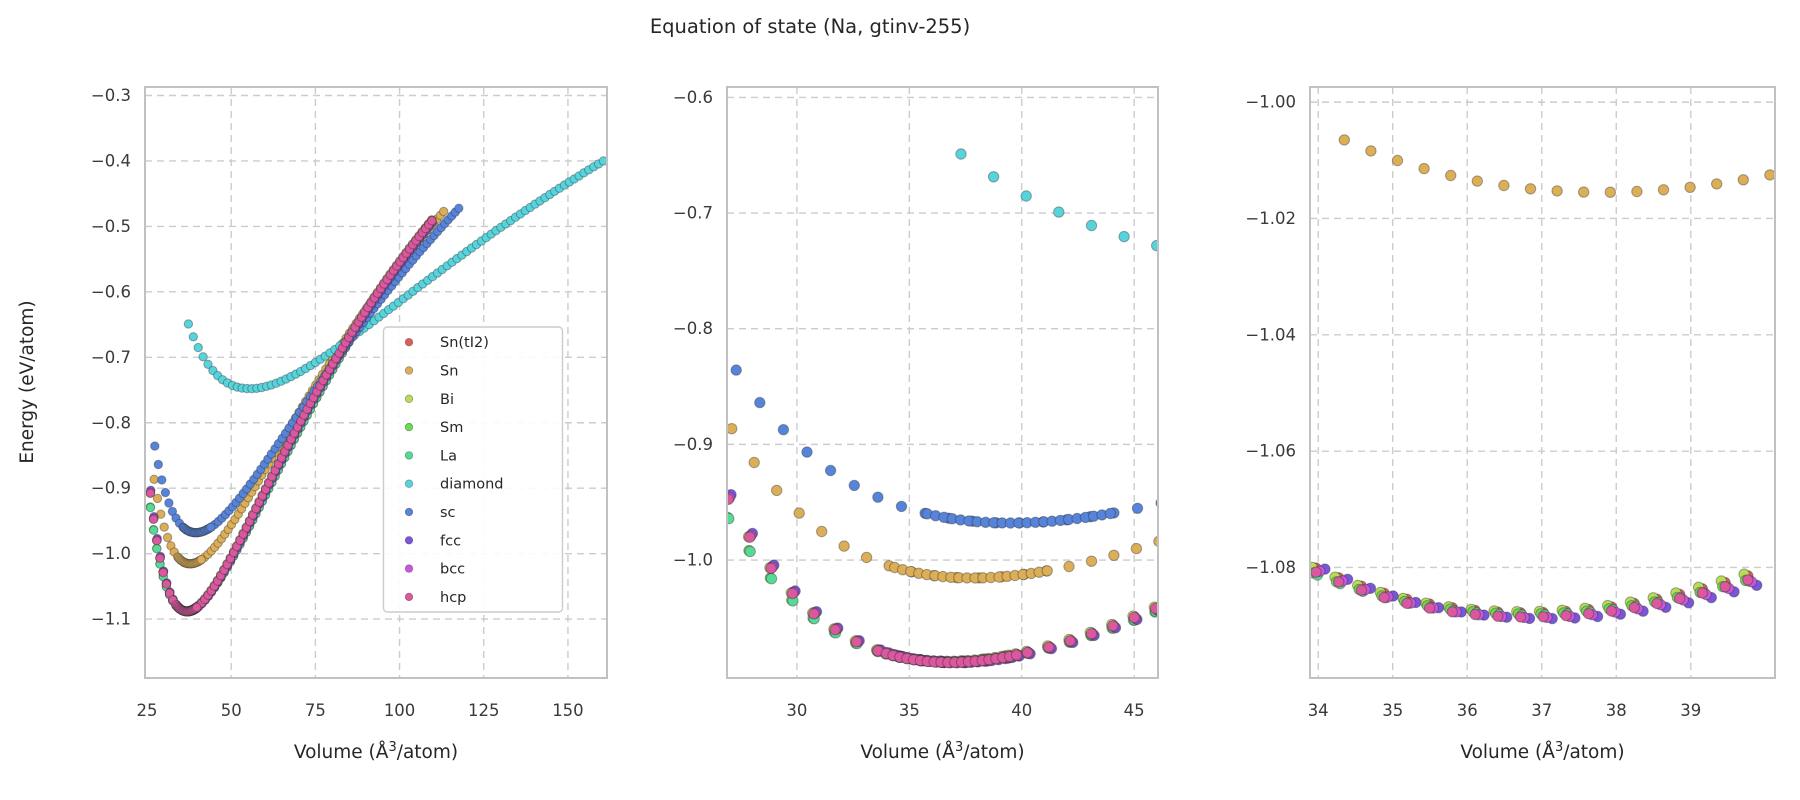 This screenshot has width=1800, height=800. I want to click on svg-text: 40, so click(1021, 710).